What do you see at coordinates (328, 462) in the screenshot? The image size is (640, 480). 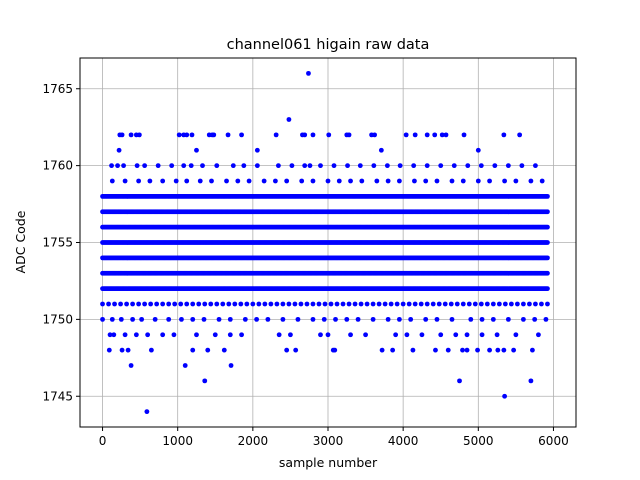 I see `x-axis-label: sample number` at bounding box center [328, 462].